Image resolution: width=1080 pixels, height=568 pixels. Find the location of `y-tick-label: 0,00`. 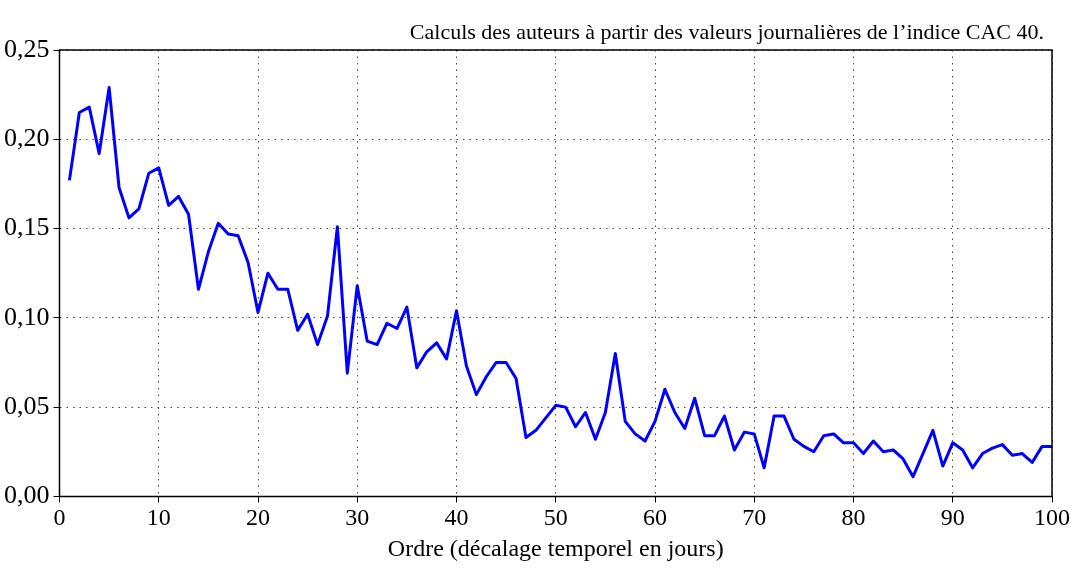

y-tick-label: 0,00 is located at coordinates (27, 495).